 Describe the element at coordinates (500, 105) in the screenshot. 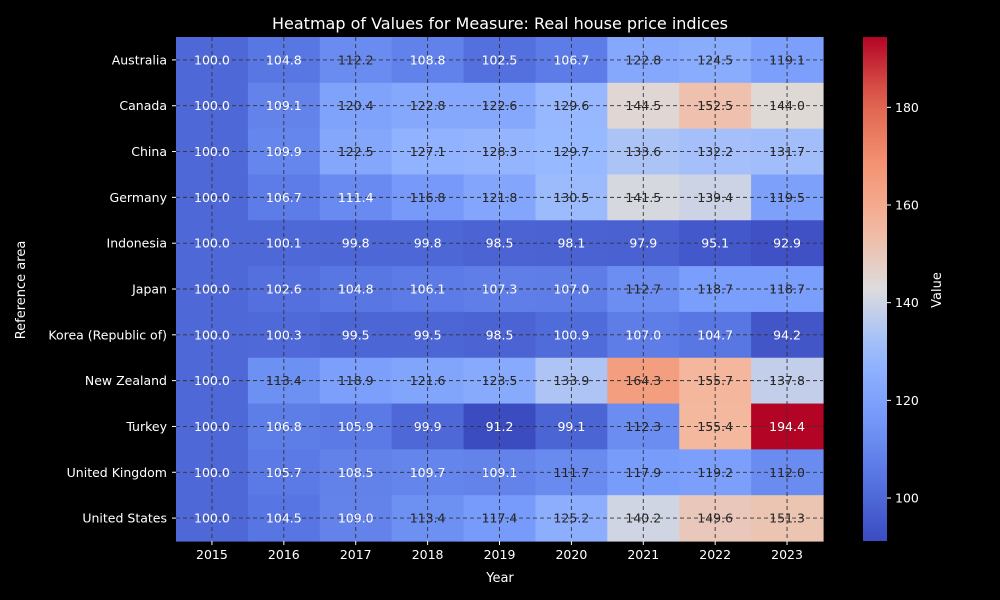

I see `cell-value-label: 122.6` at that location.